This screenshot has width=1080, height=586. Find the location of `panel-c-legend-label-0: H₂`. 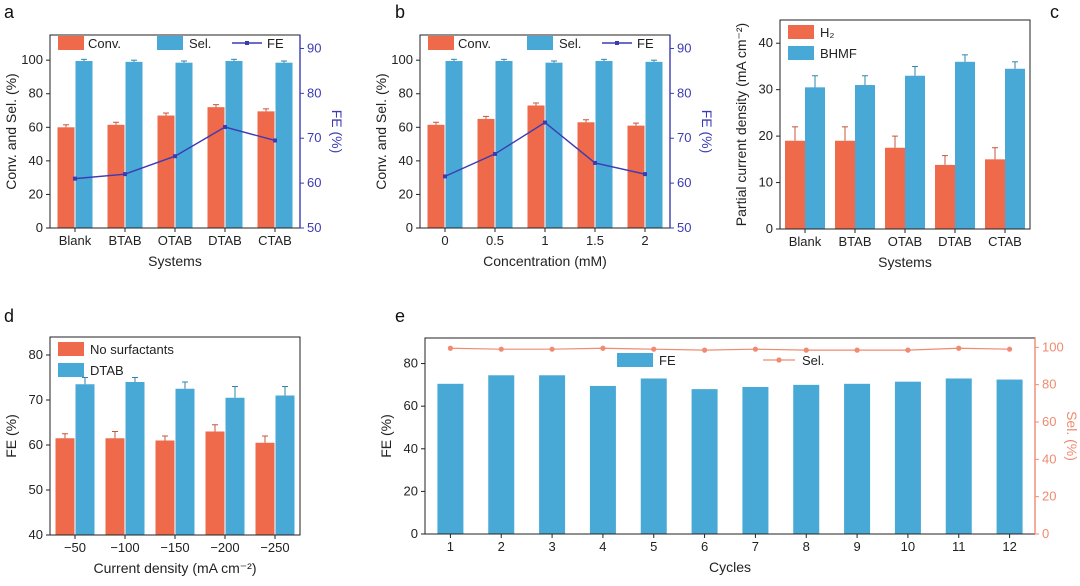

panel-c-legend-label-0: H₂ is located at coordinates (827, 32).